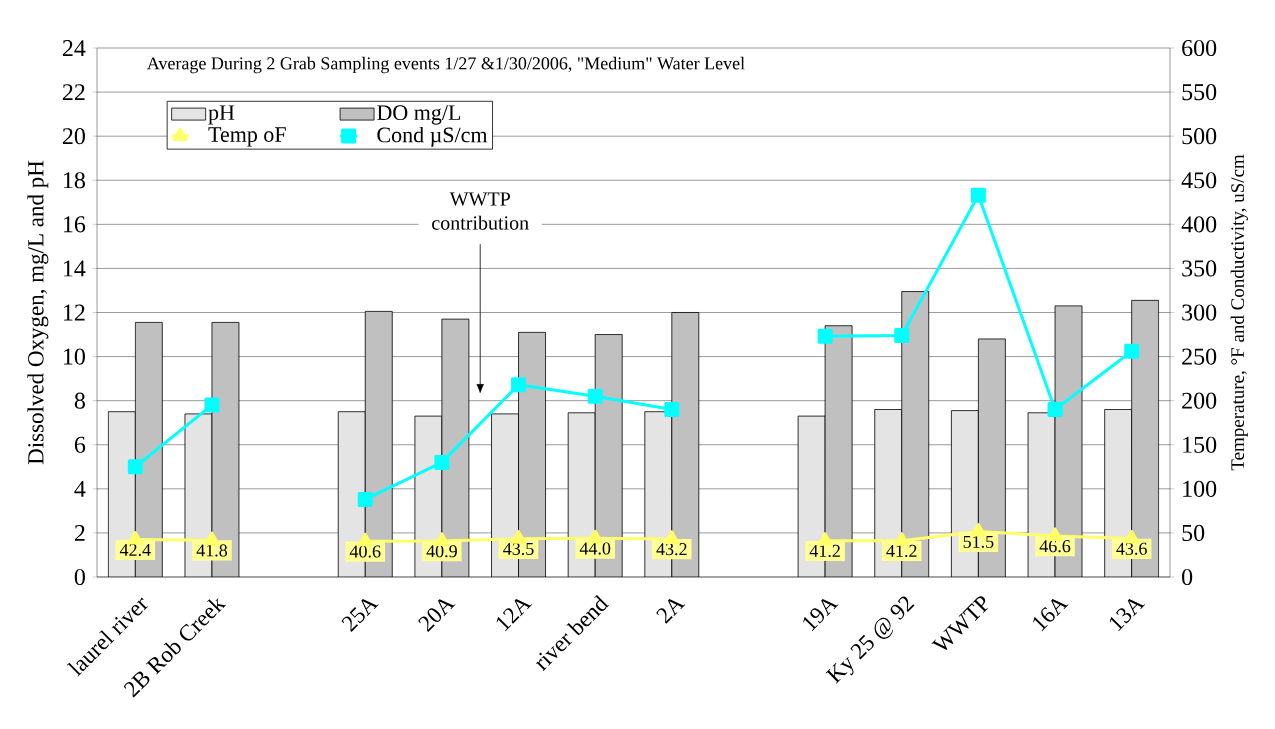  Describe the element at coordinates (73, 136) in the screenshot. I see `y-tick-label: 20` at that location.